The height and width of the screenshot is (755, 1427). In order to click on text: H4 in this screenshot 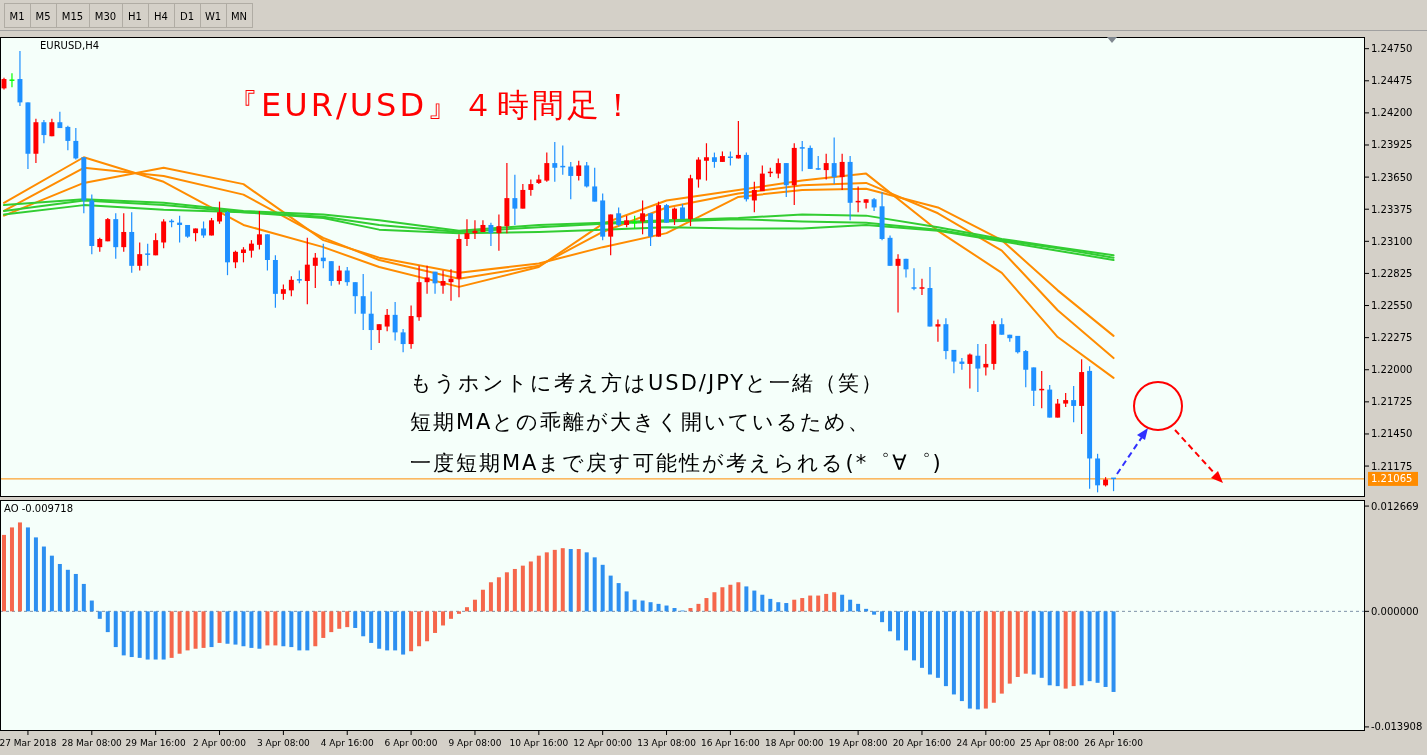, I will do `click(161, 16)`.